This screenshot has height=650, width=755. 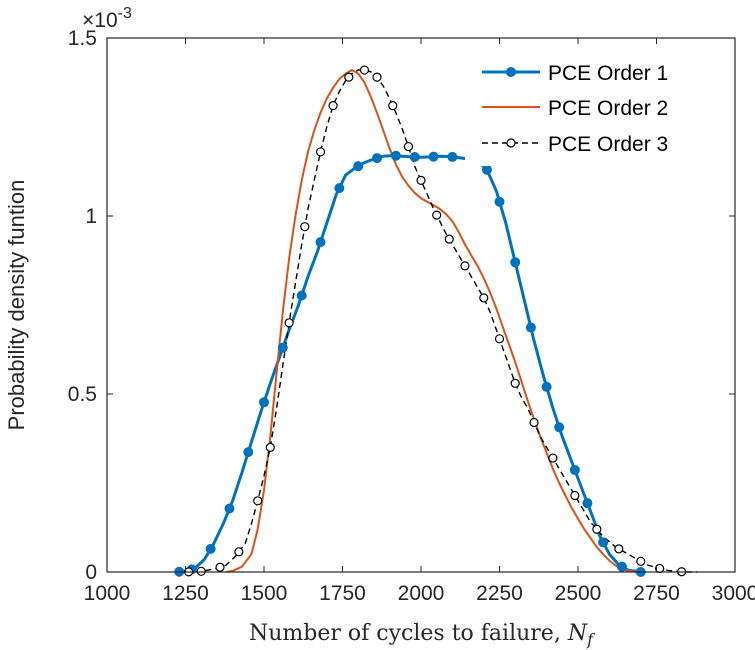 I want to click on x-tick-label: 2250, so click(x=499, y=593).